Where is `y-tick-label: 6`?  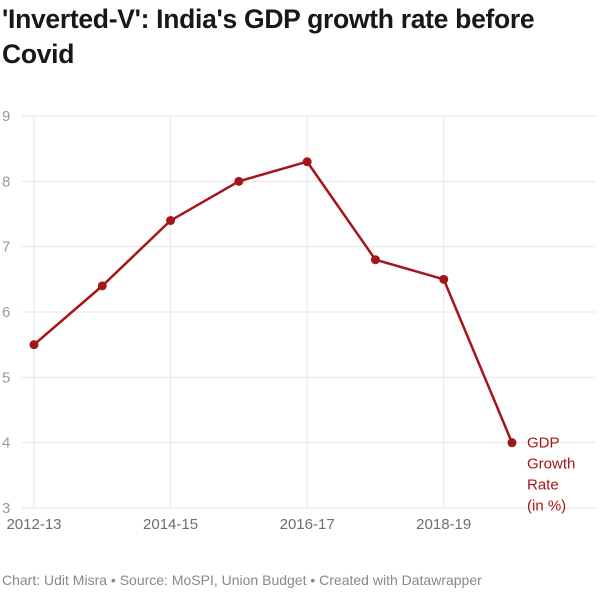 y-tick-label: 6 is located at coordinates (6, 312).